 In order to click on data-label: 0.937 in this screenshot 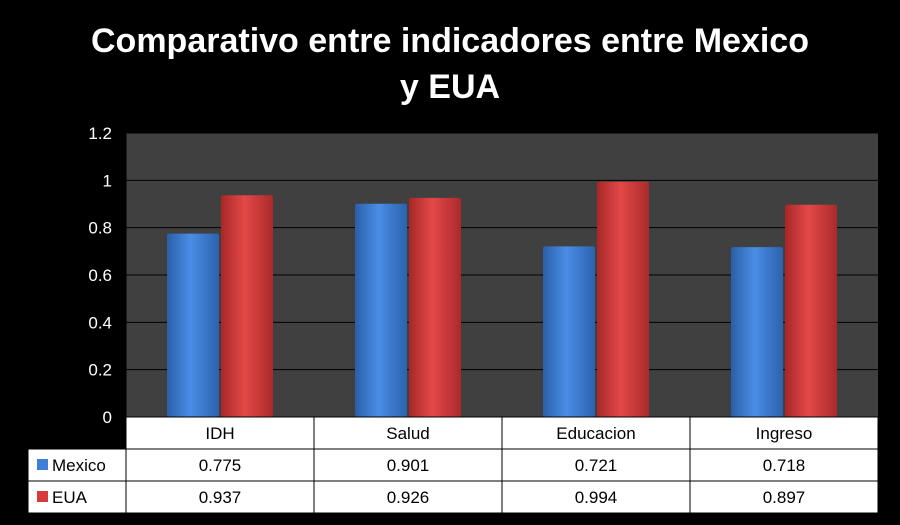, I will do `click(220, 497)`.